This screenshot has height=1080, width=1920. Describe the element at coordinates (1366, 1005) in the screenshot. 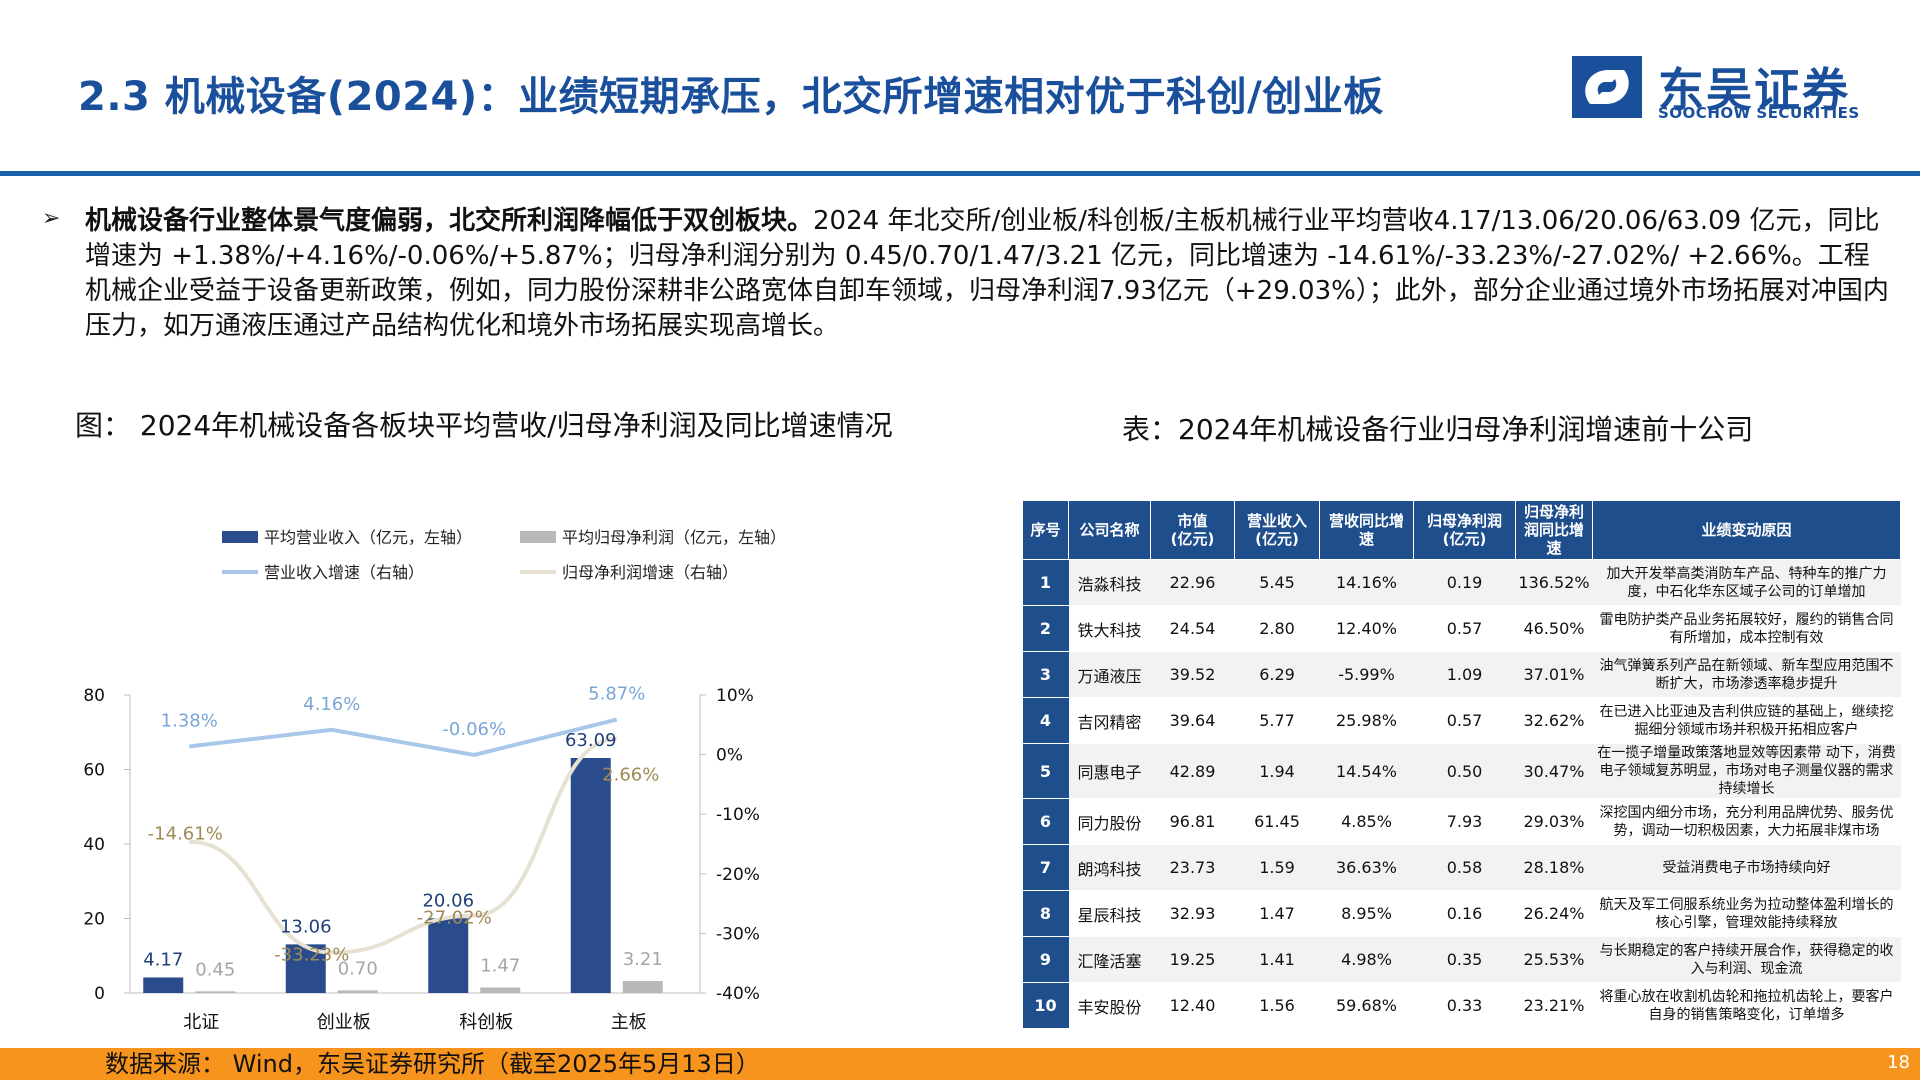

I see `table-cell: 59.68%` at that location.